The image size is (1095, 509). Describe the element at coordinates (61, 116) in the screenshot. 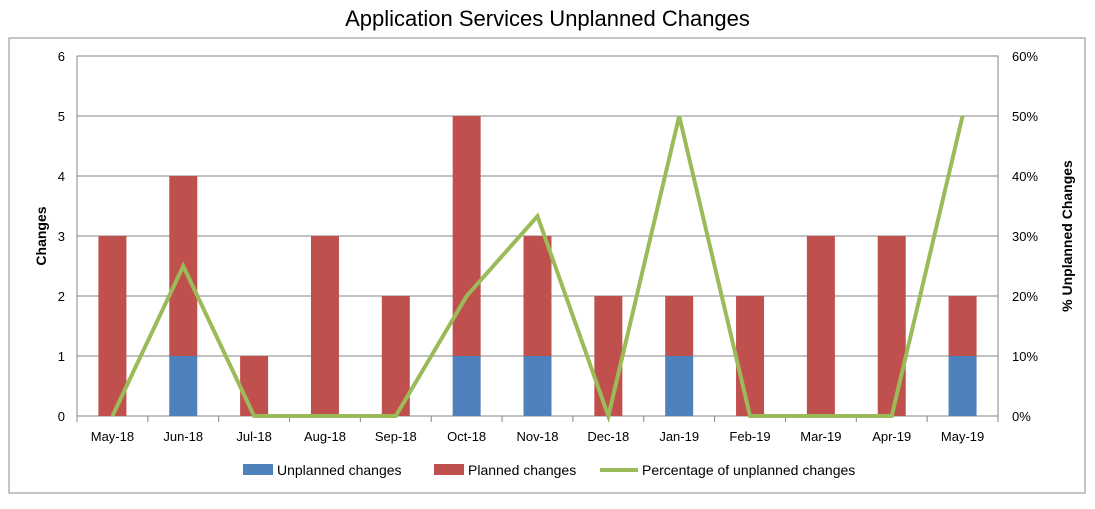

I see `y-tick-label: 5` at that location.